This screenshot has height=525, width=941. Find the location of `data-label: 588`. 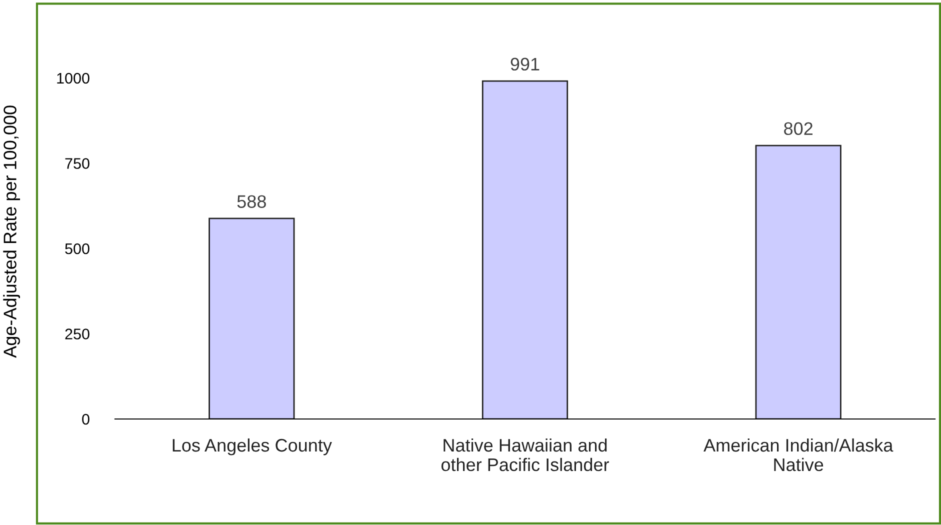

data-label: 588 is located at coordinates (251, 201).